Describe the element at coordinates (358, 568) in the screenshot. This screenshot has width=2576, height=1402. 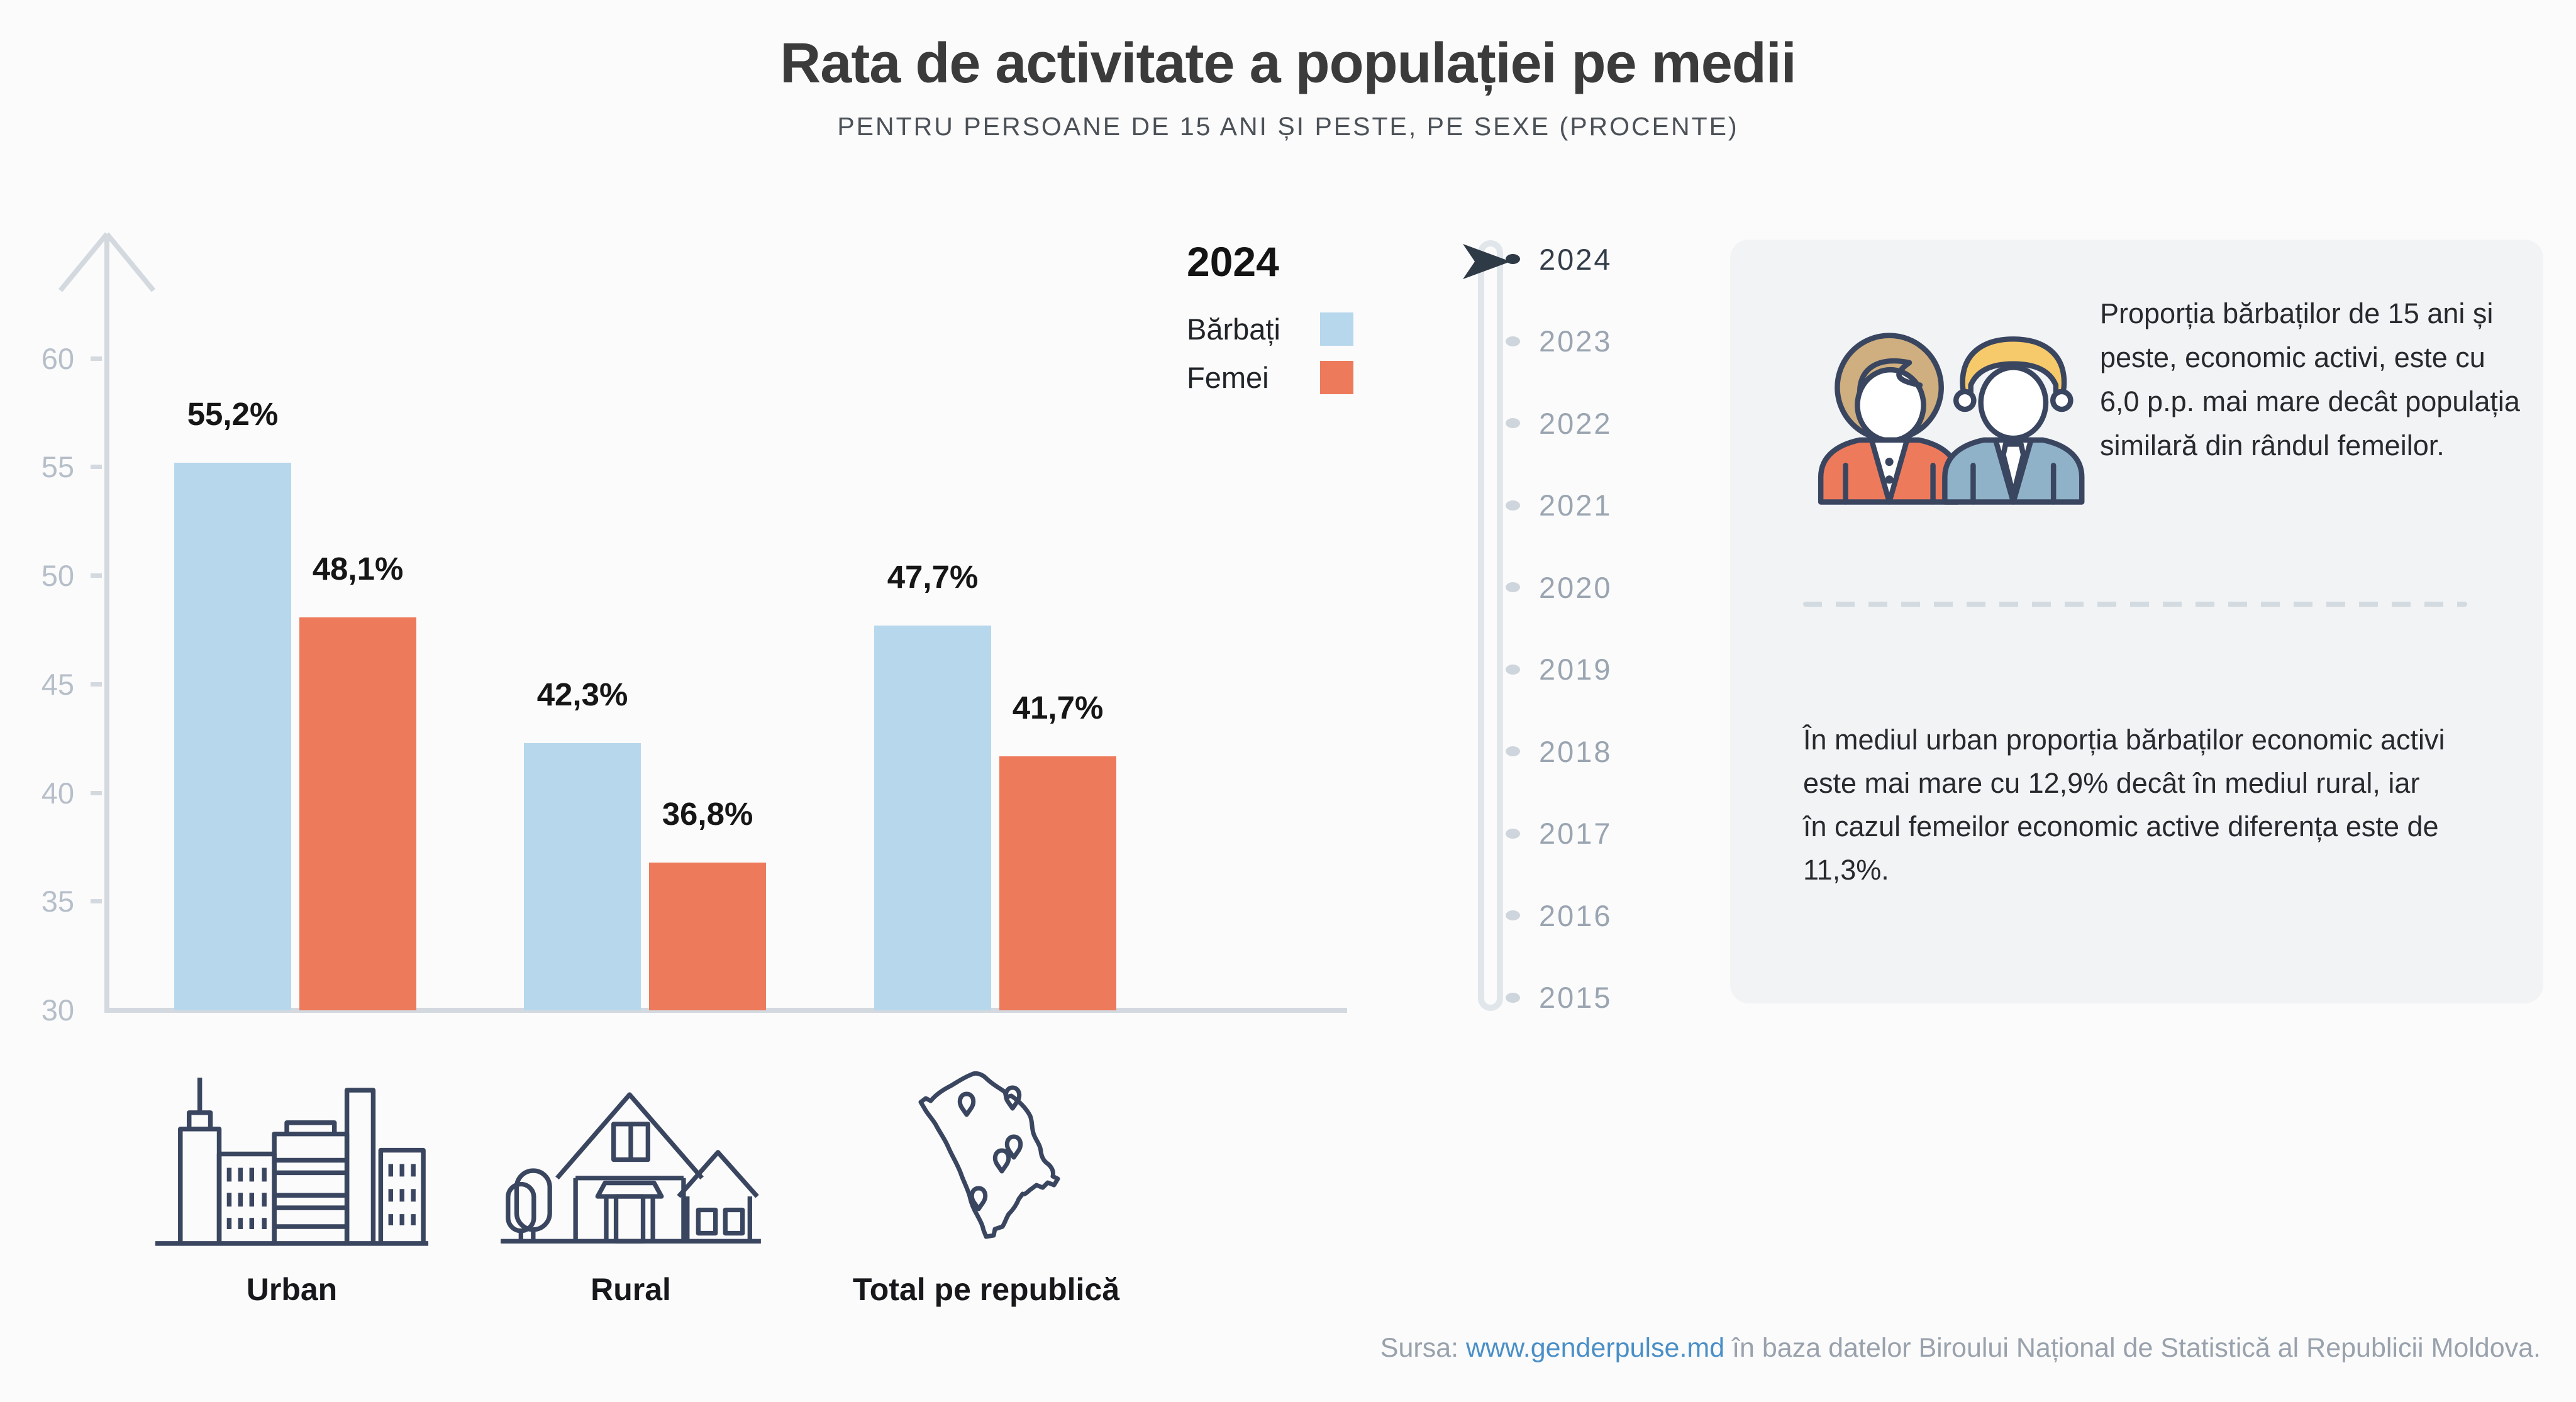
I see `bar-value-label: 48,1%` at that location.